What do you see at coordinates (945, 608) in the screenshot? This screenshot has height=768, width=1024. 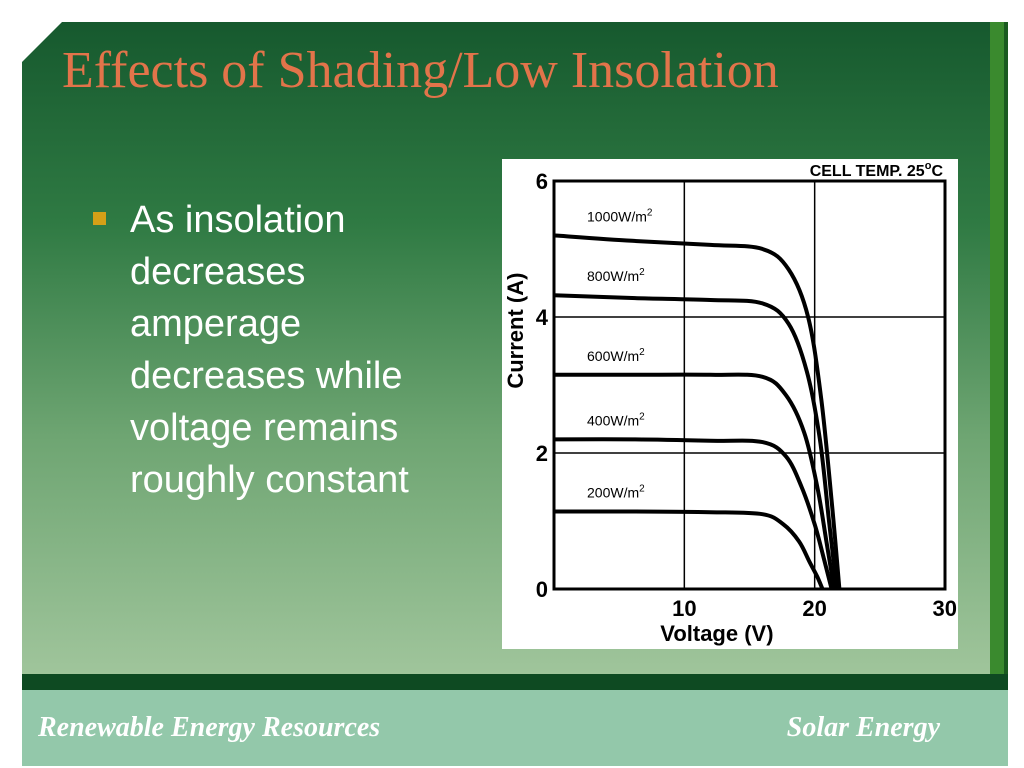 I see `x-tick-label: 30` at bounding box center [945, 608].